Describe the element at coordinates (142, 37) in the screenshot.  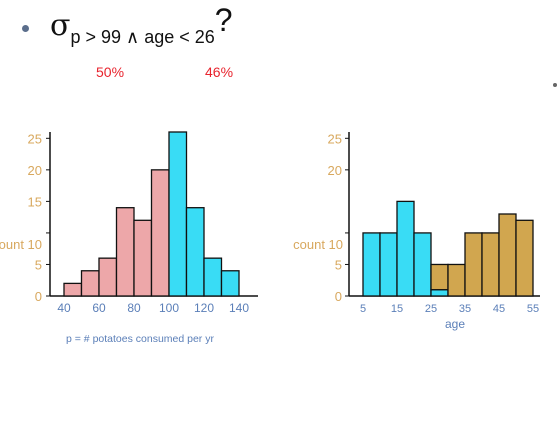
I see `selection-condition: p > 99 ∧ age < 26` at that location.